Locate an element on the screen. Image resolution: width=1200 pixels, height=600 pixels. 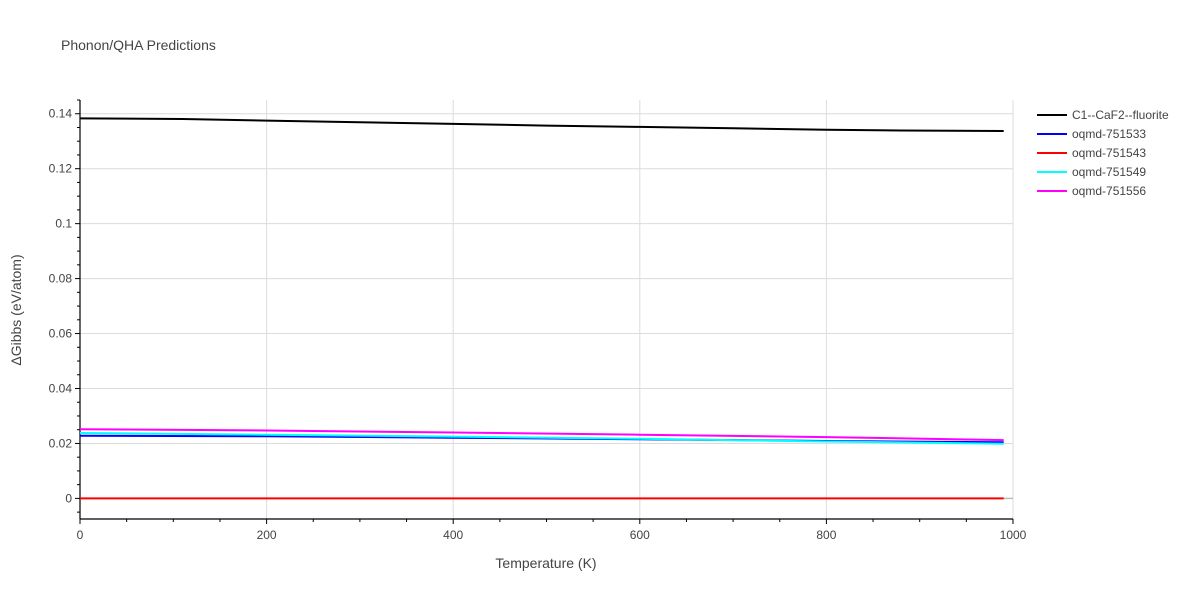
legend-item: oqmd-751543 is located at coordinates (1091, 153).